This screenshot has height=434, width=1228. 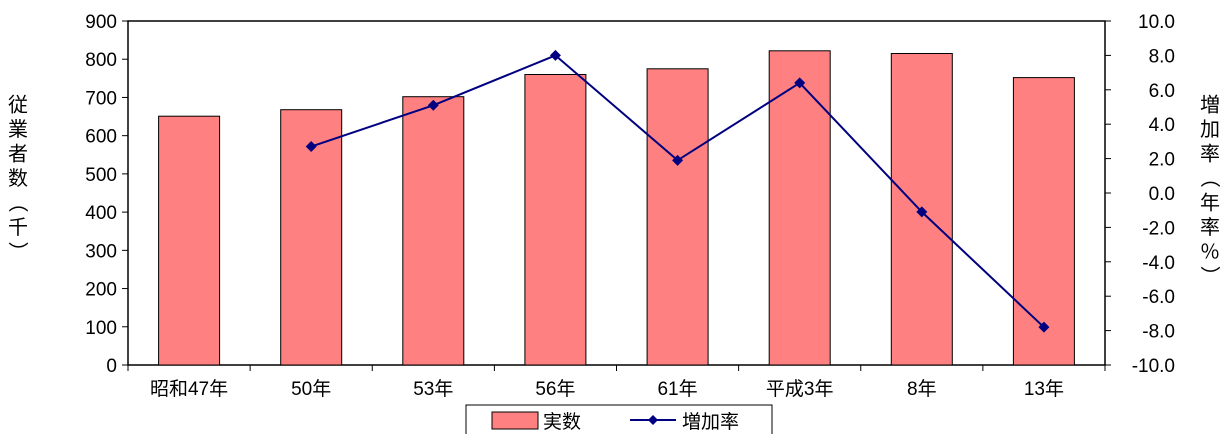 What do you see at coordinates (1158, 263) in the screenshot?
I see `y-right-tick-label-3: -4.0` at bounding box center [1158, 263].